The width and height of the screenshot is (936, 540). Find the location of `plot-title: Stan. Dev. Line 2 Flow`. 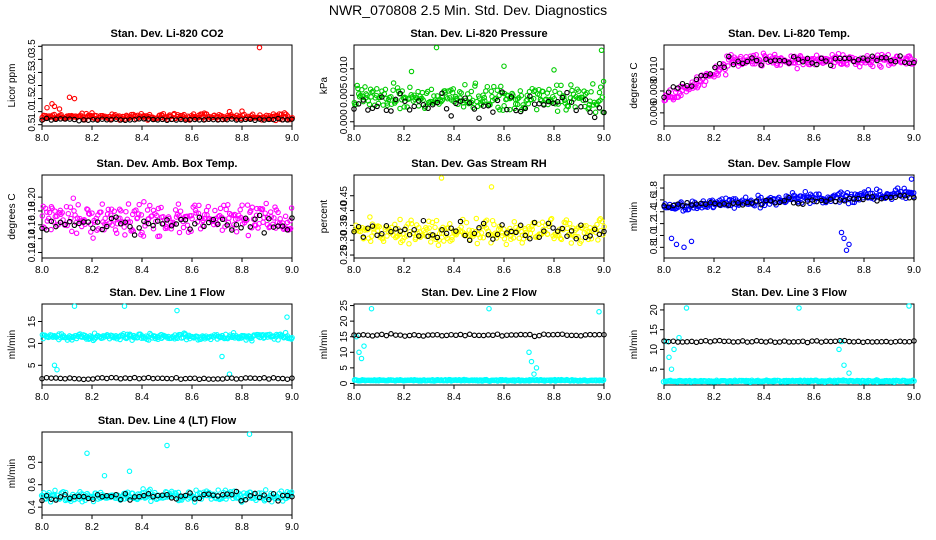

plot-title: Stan. Dev. Line 2 Flow is located at coordinates (479, 293).